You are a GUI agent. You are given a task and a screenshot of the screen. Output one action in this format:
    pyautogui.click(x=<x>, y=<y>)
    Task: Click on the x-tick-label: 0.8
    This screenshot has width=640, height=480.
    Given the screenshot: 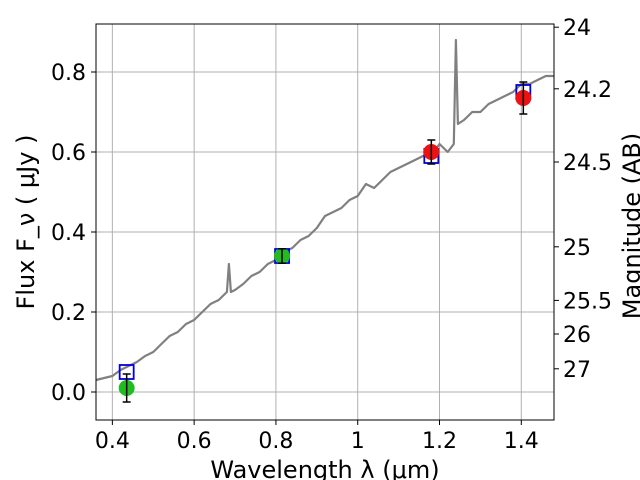 What is the action you would take?
    pyautogui.click(x=275, y=441)
    